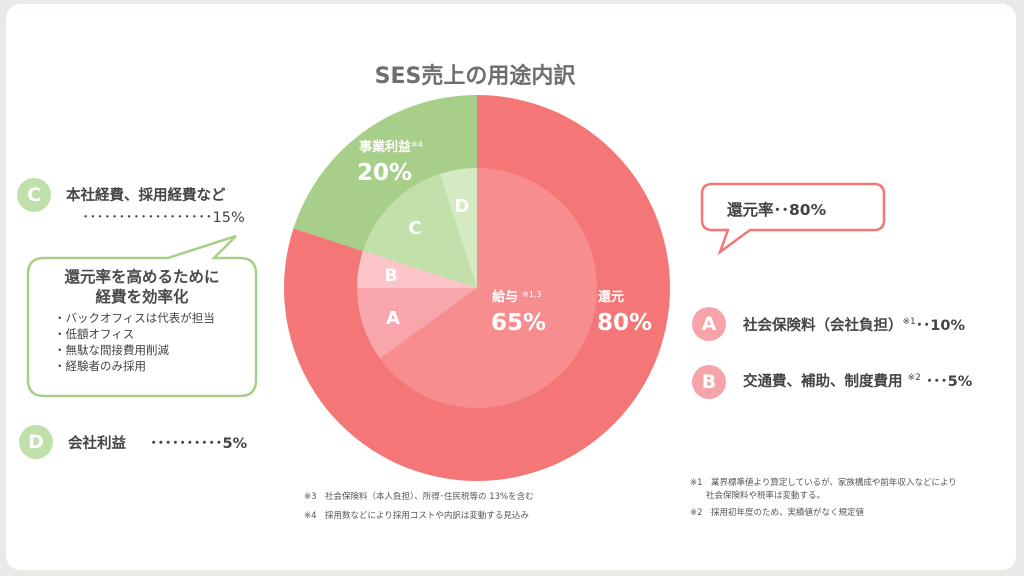 This screenshot has height=576, width=1024. What do you see at coordinates (94, 334) in the screenshot?
I see `bullet-item: ・低額オフィス` at bounding box center [94, 334].